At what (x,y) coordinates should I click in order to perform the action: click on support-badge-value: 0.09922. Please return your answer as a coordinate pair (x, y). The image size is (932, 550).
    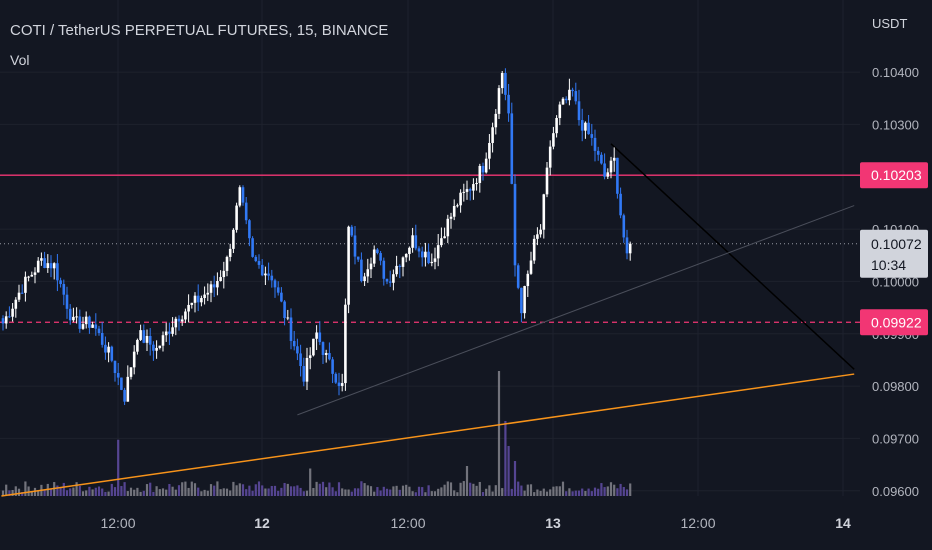
    Looking at the image, I should click on (896, 322).